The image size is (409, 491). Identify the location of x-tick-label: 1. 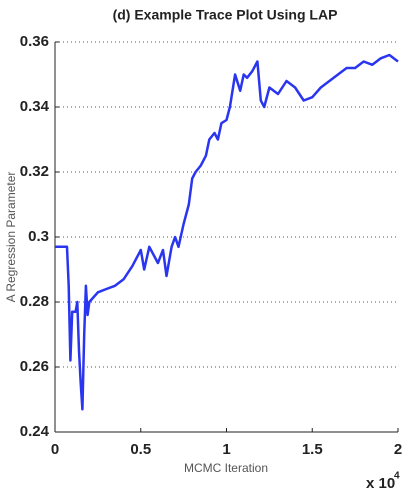
(226, 449).